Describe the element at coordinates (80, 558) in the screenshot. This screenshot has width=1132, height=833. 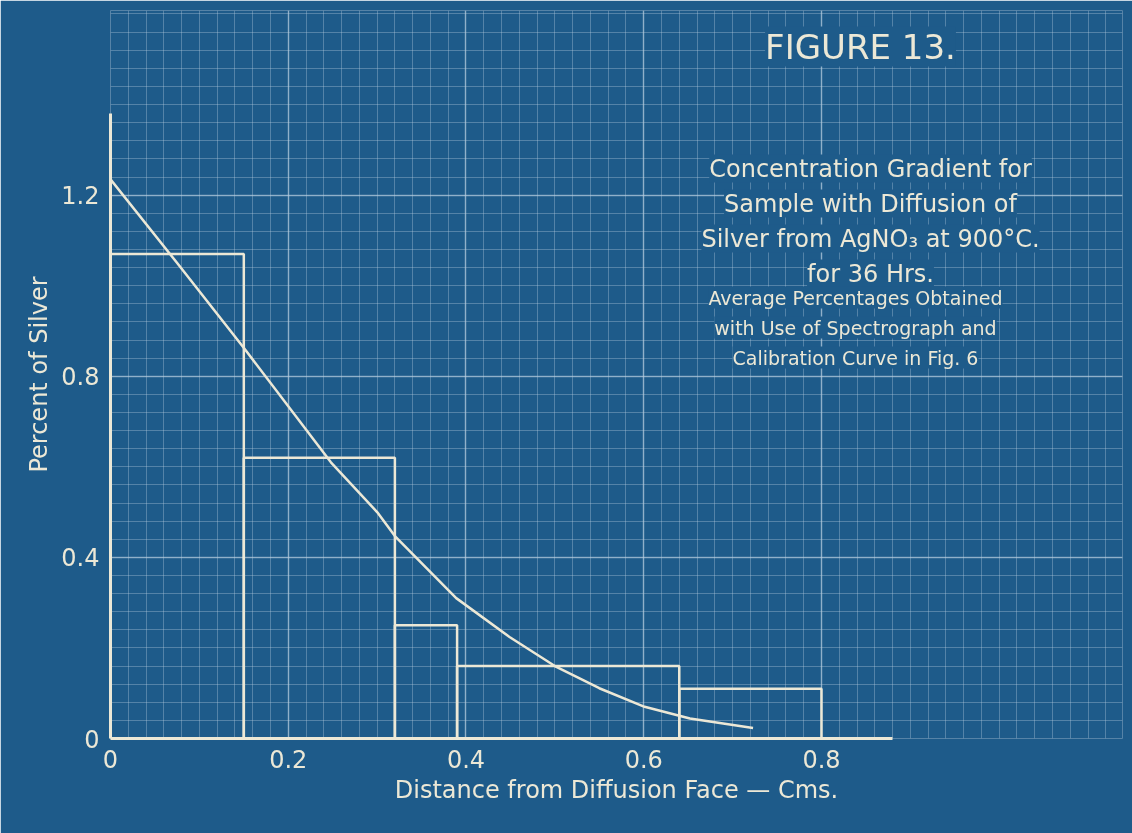
I see `y-tick-label: 0.4` at that location.